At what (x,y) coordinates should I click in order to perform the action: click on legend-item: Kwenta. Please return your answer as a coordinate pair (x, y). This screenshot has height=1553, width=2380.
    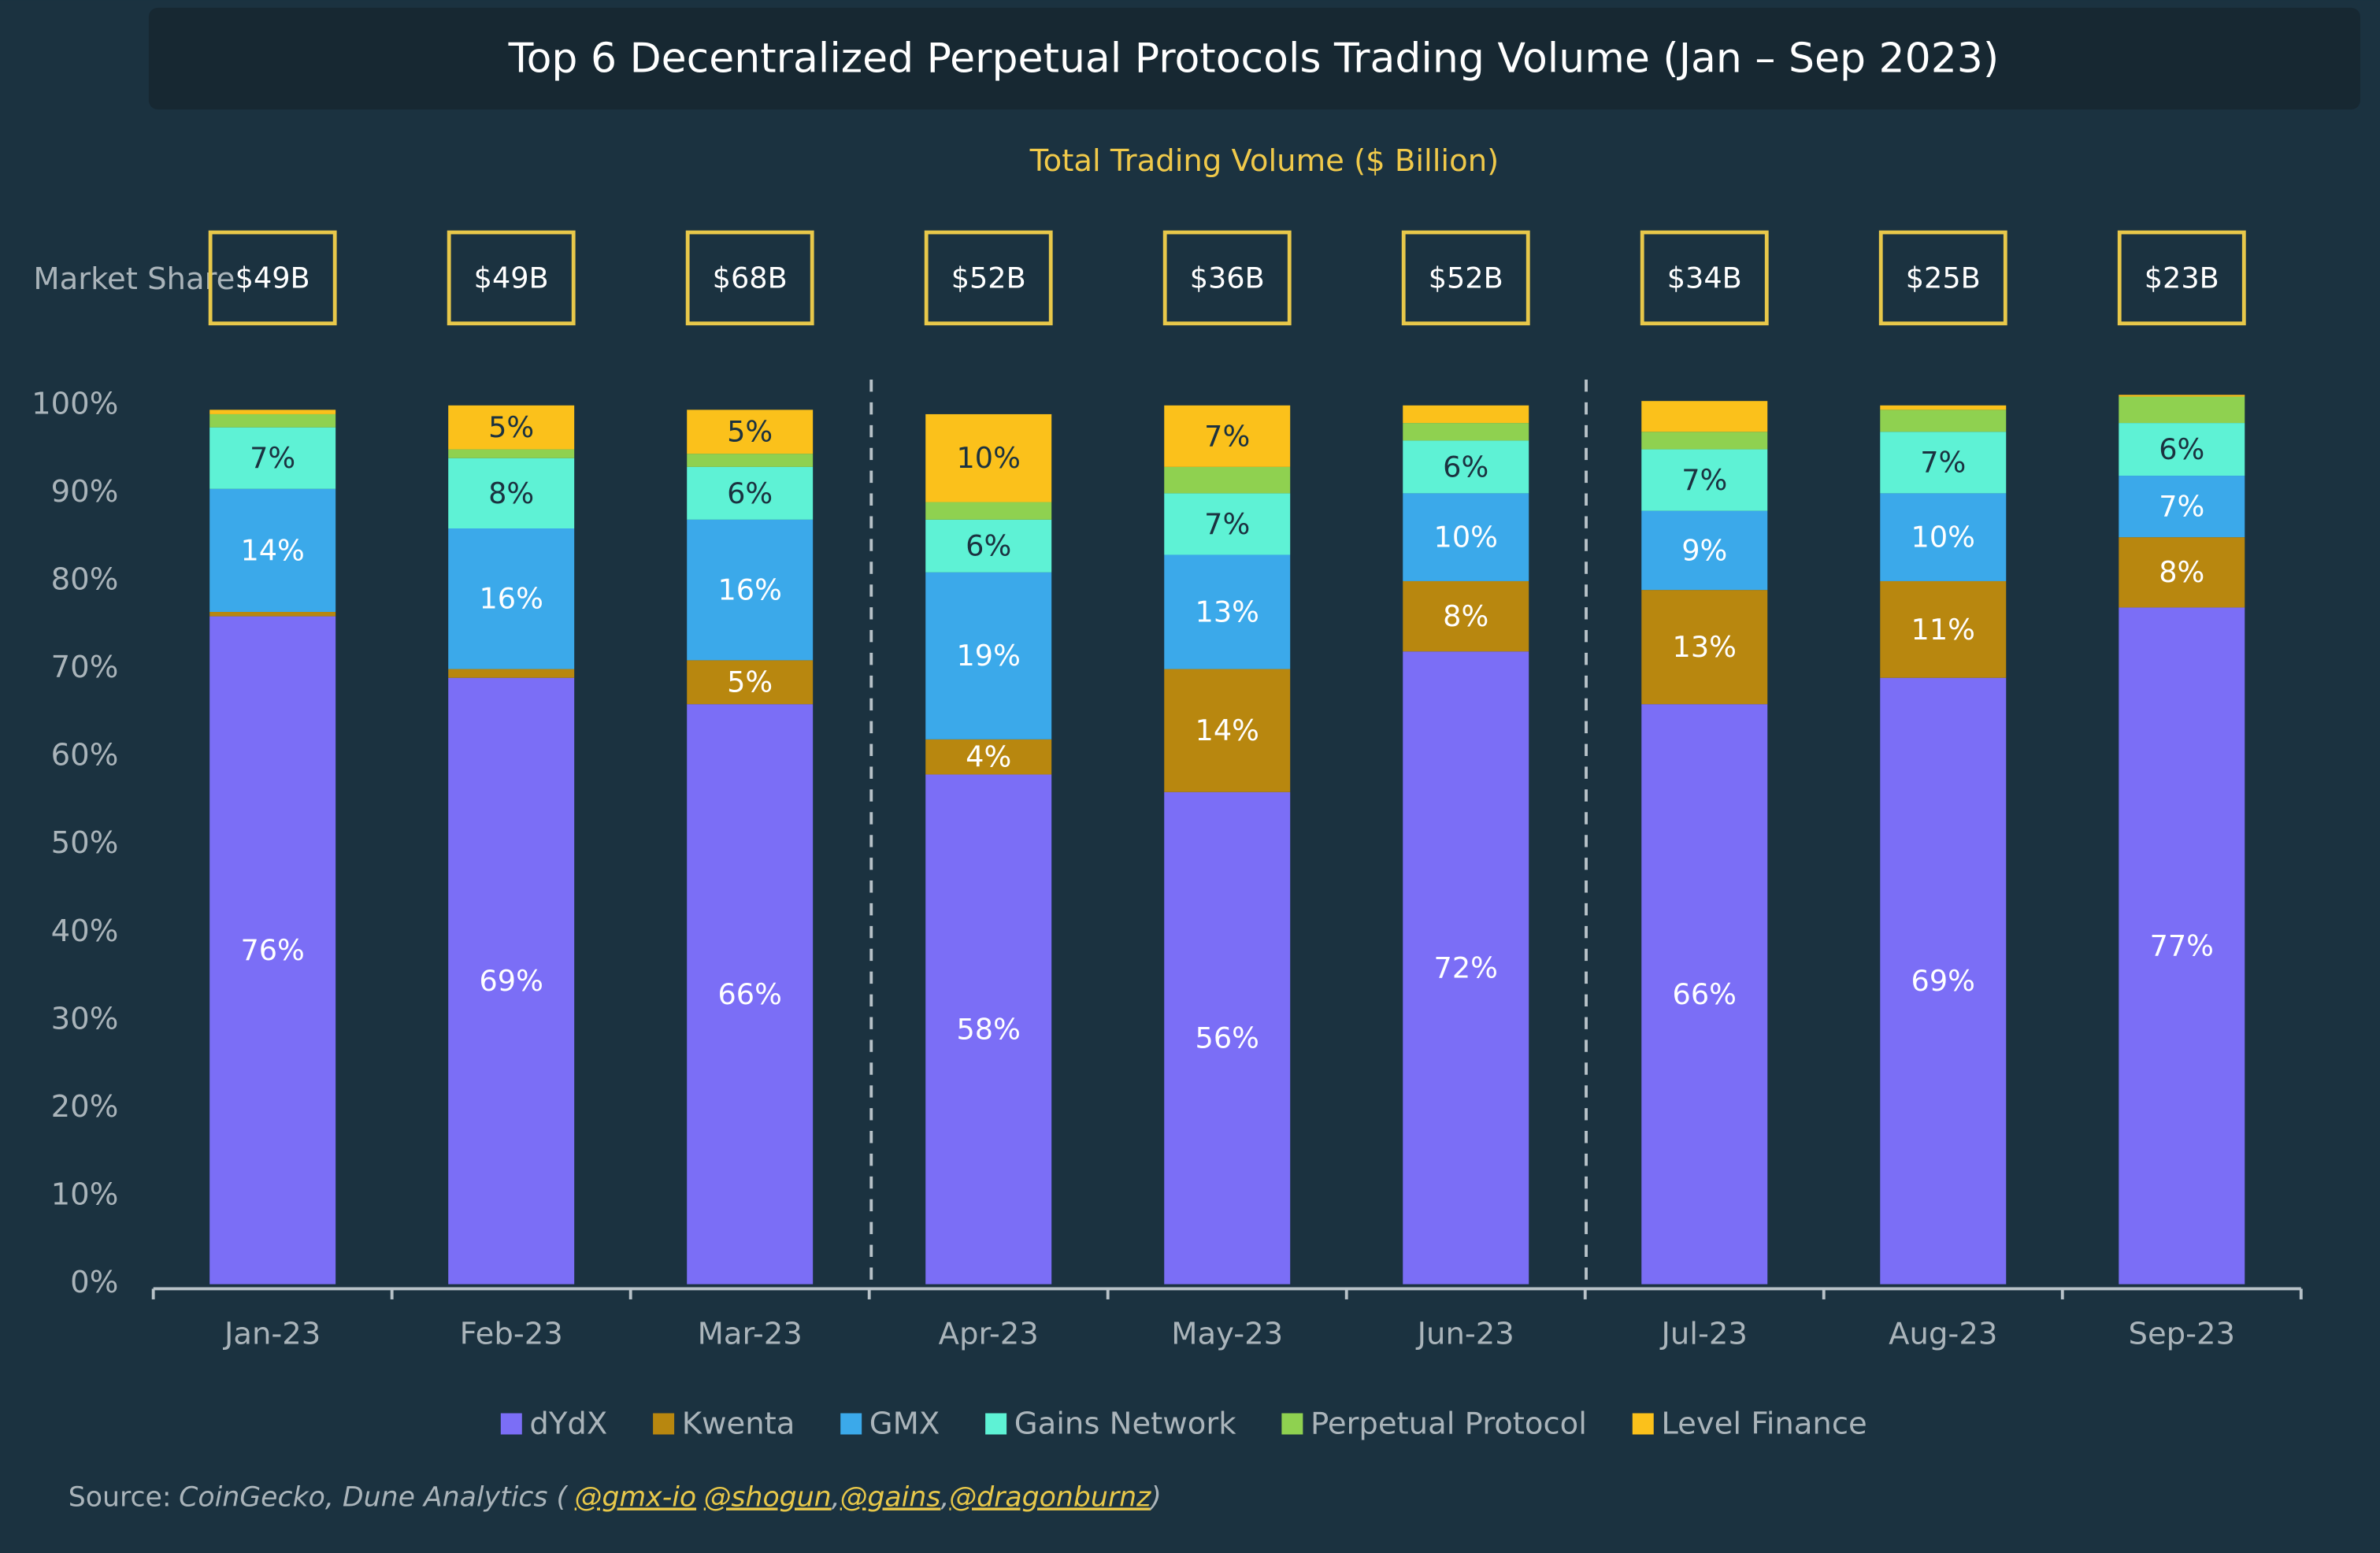
    Looking at the image, I should click on (724, 1423).